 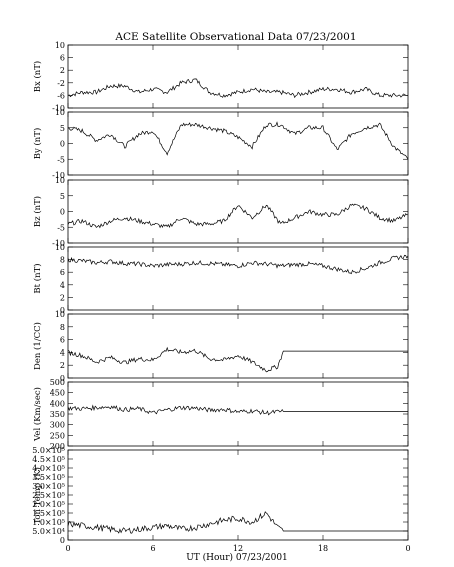 I want to click on panel-1: -10 -6 -2 2 6 10 Bx (nT), so click(x=220, y=77).